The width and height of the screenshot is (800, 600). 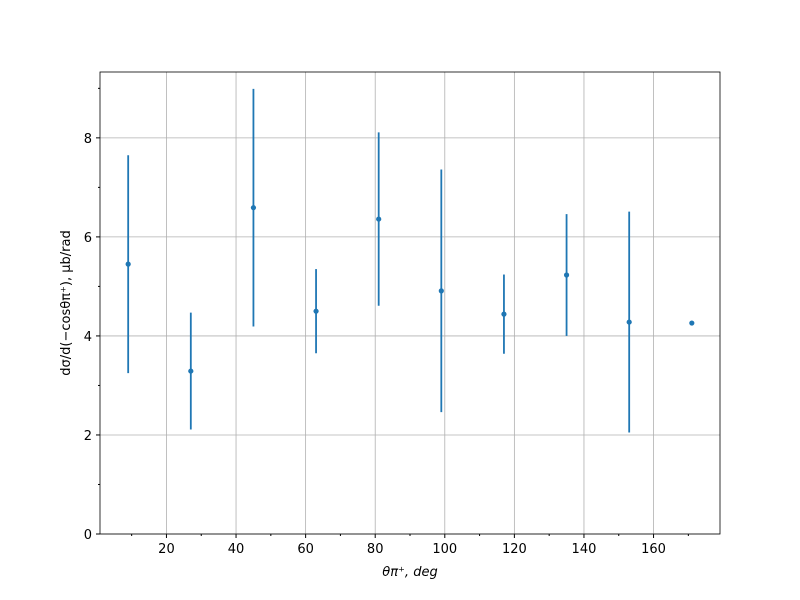 What do you see at coordinates (88, 535) in the screenshot?
I see `y-tick-label: 0` at bounding box center [88, 535].